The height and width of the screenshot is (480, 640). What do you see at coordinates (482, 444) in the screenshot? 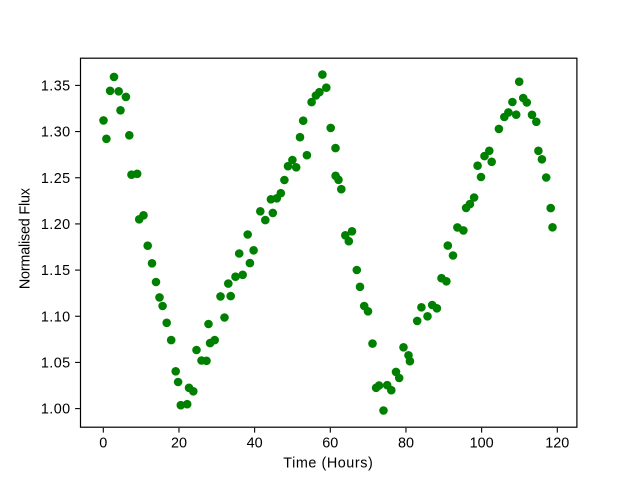
I see `svg-text: 100` at bounding box center [482, 444].